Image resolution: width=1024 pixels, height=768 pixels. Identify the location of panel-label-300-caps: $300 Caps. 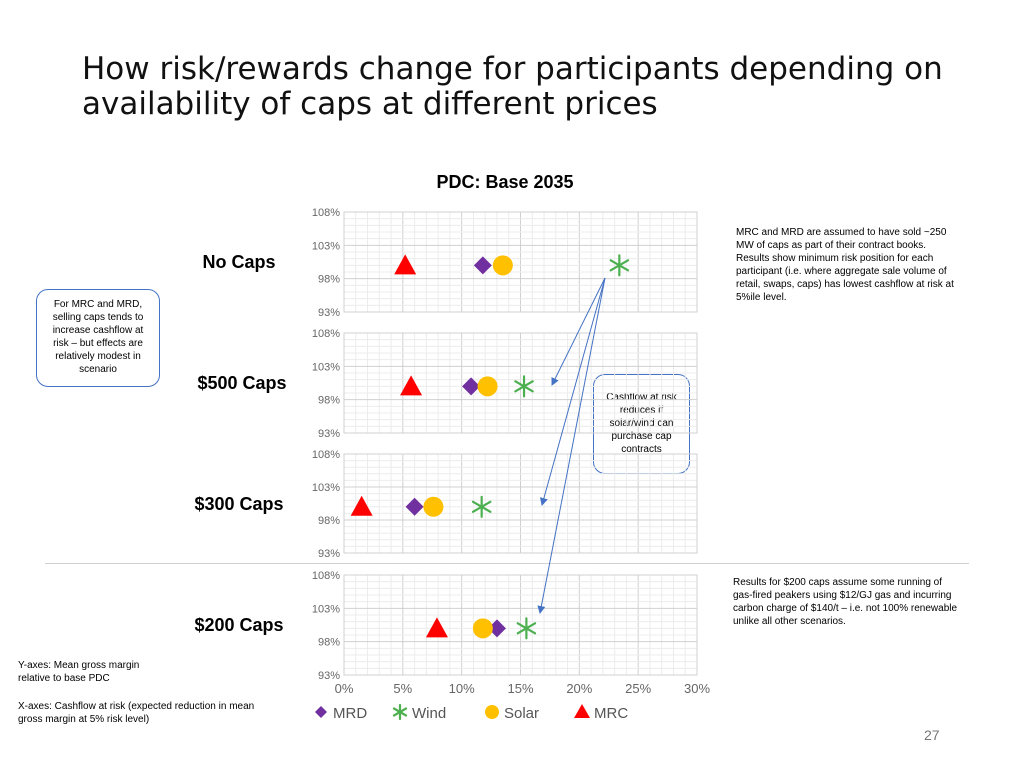
(239, 504).